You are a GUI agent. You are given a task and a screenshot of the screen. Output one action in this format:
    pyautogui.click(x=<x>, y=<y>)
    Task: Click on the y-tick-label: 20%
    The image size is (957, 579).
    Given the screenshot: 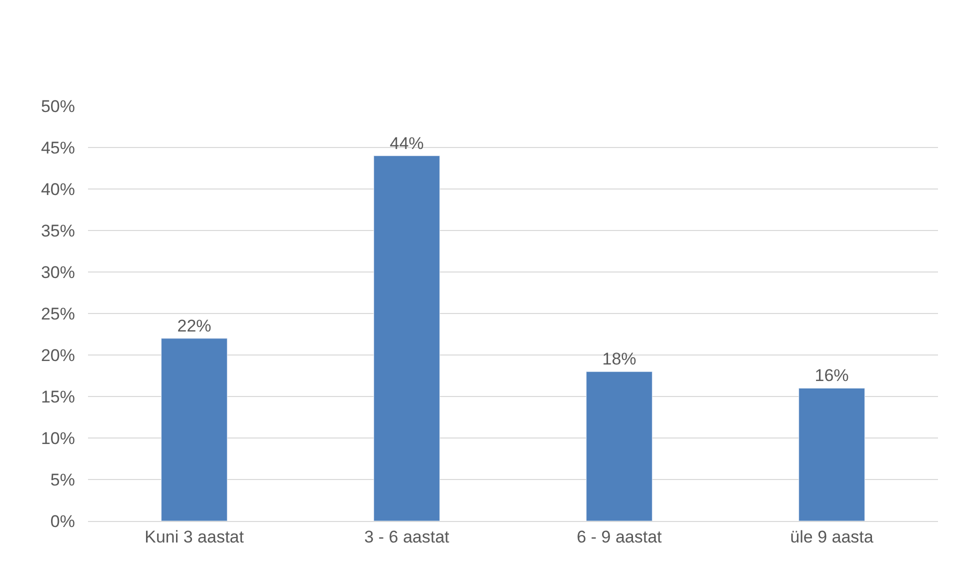 What is the action you would take?
    pyautogui.click(x=57, y=355)
    